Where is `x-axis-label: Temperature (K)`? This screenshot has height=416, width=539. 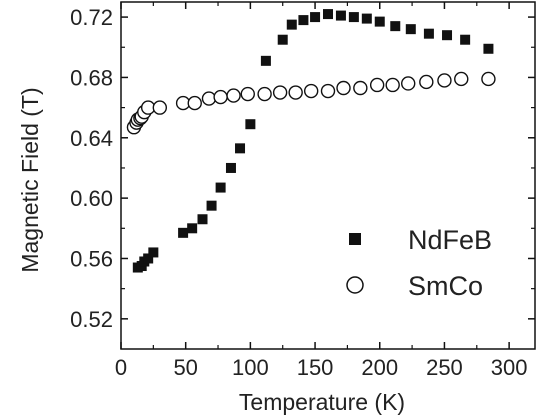
x-axis-label: Temperature (K) is located at coordinates (322, 402).